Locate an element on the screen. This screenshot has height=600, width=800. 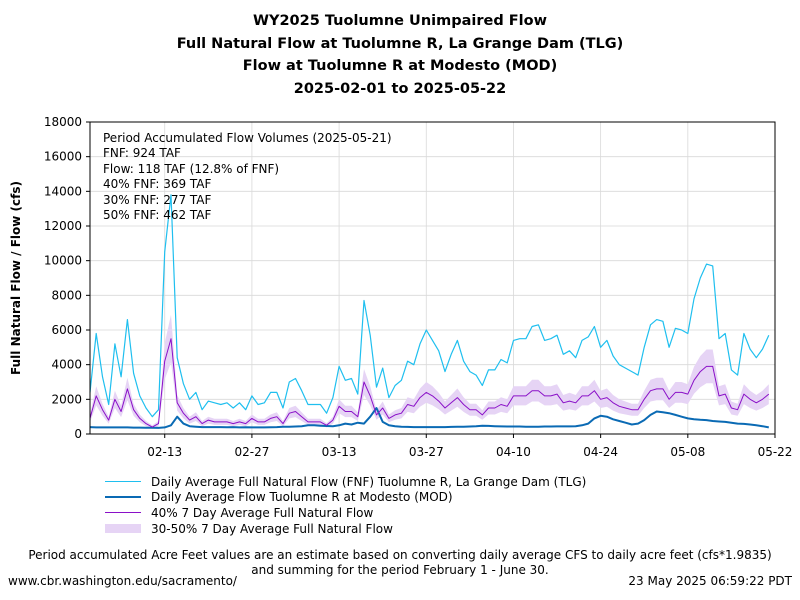
annotation-flow: Flow: 118 TAF (12.8% of FNF) is located at coordinates (191, 168).